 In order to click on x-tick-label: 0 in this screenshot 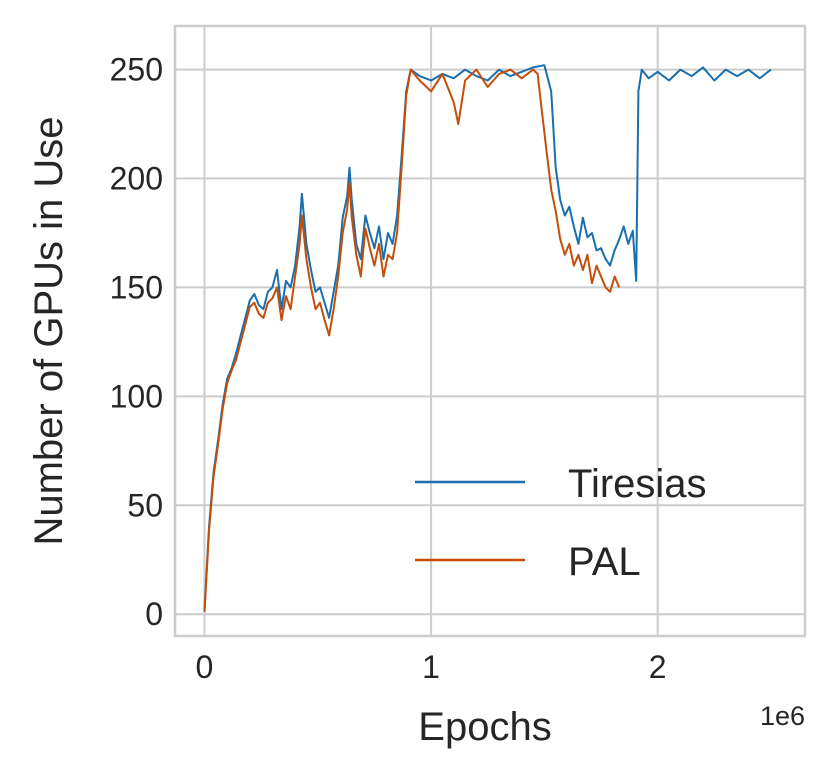, I will do `click(205, 667)`.